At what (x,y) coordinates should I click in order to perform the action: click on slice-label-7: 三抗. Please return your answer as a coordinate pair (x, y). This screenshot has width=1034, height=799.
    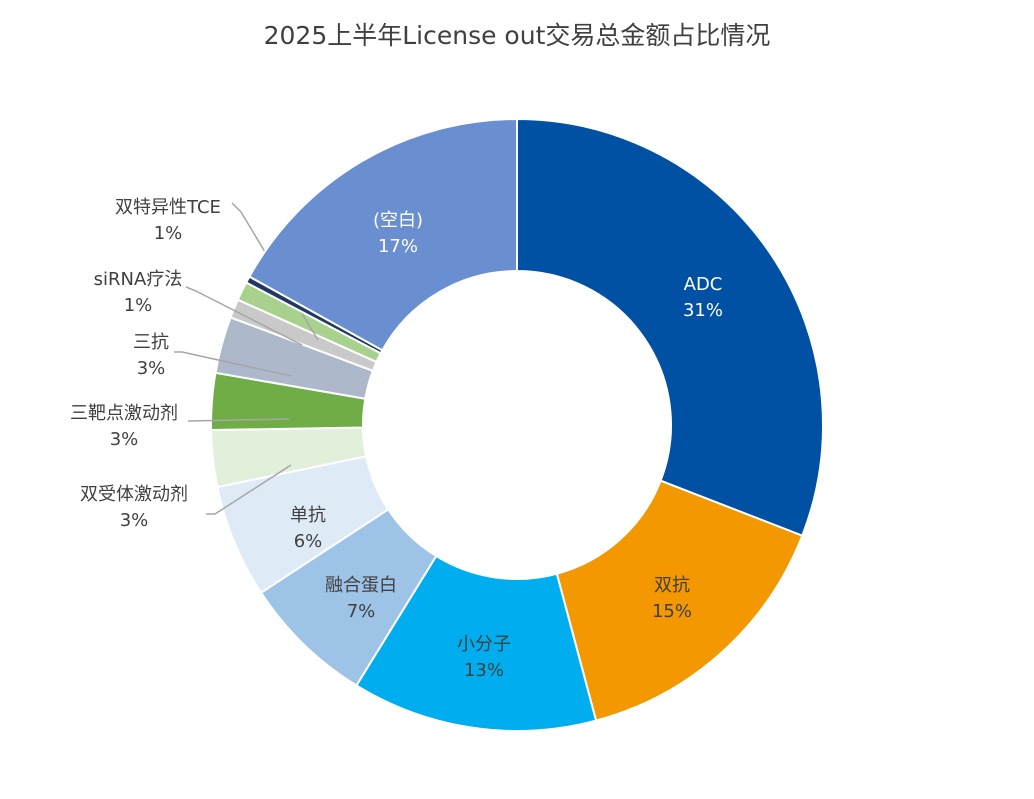
    Looking at the image, I should click on (151, 342).